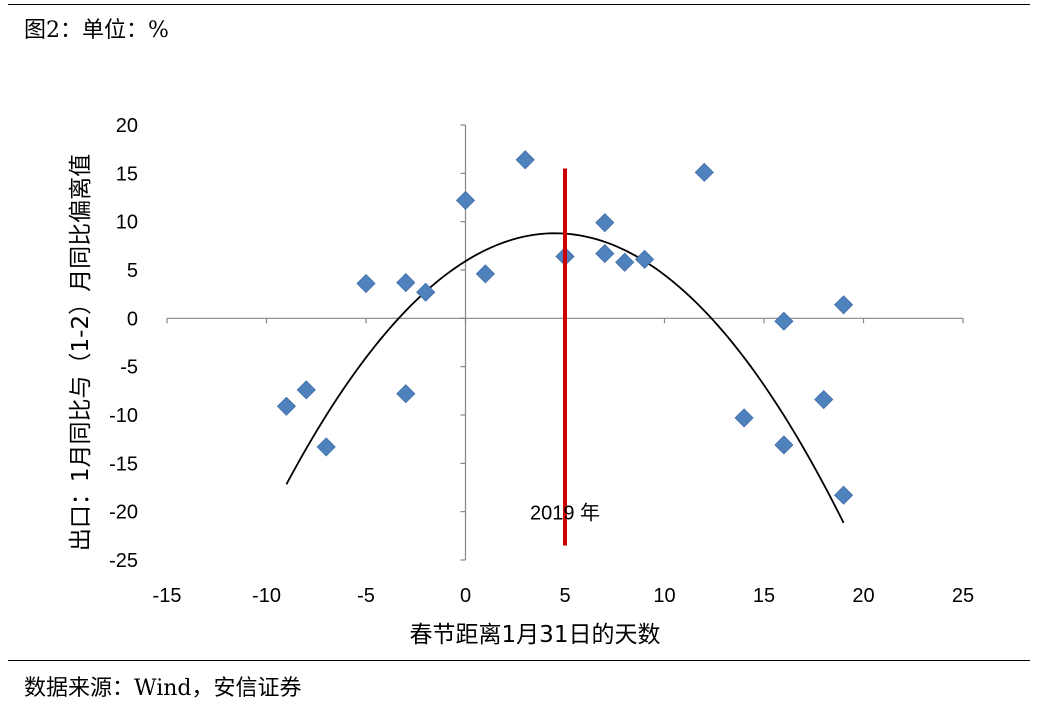  Describe the element at coordinates (123, 464) in the screenshot. I see `y-tick-label: -15` at that location.